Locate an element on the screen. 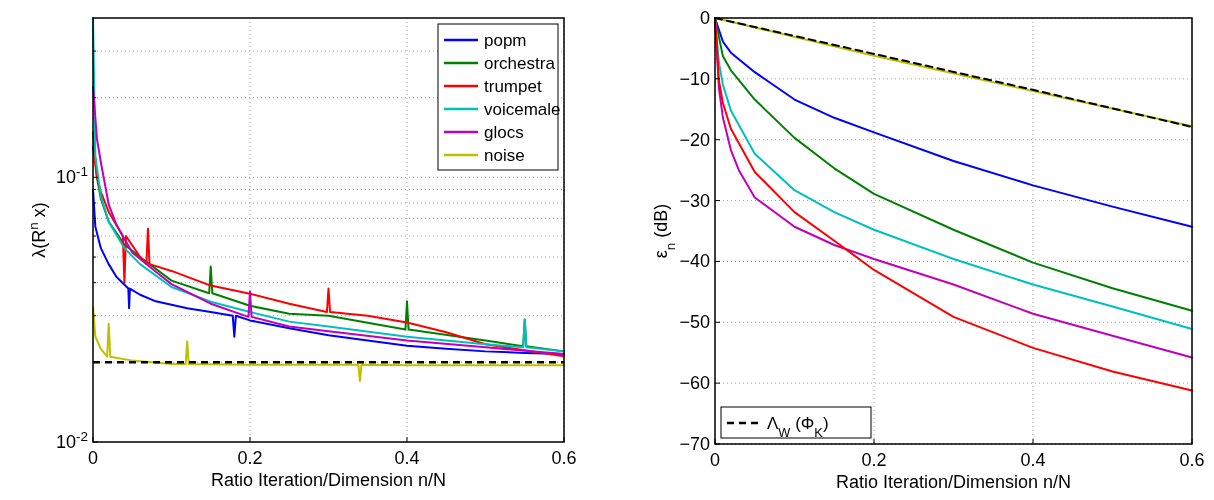  y-tick-label: −10 is located at coordinates (694, 78).